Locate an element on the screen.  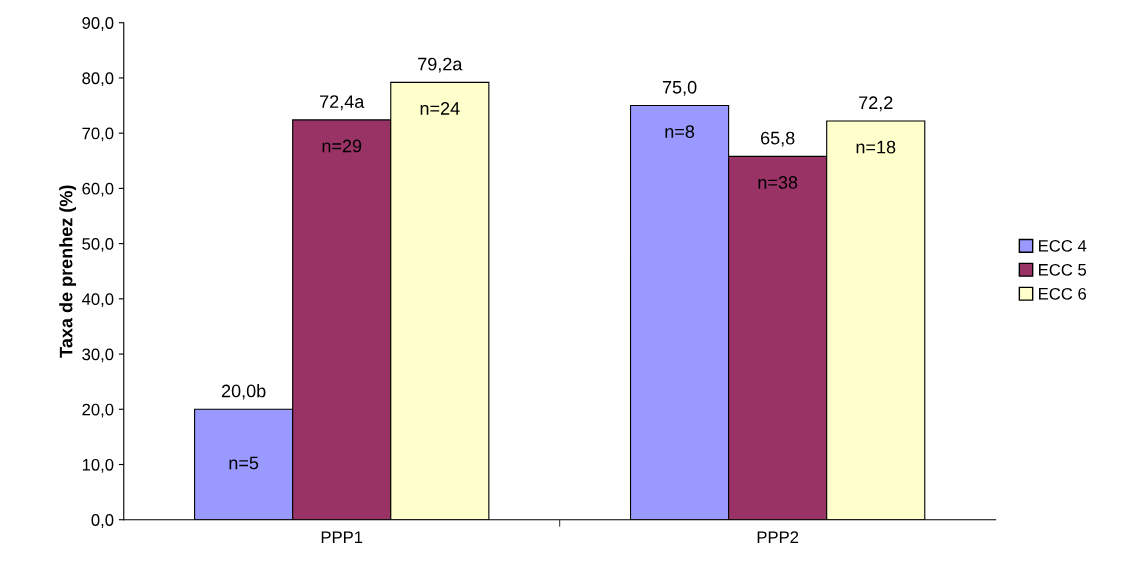
y-tick-label: 40,0 is located at coordinates (97, 300).